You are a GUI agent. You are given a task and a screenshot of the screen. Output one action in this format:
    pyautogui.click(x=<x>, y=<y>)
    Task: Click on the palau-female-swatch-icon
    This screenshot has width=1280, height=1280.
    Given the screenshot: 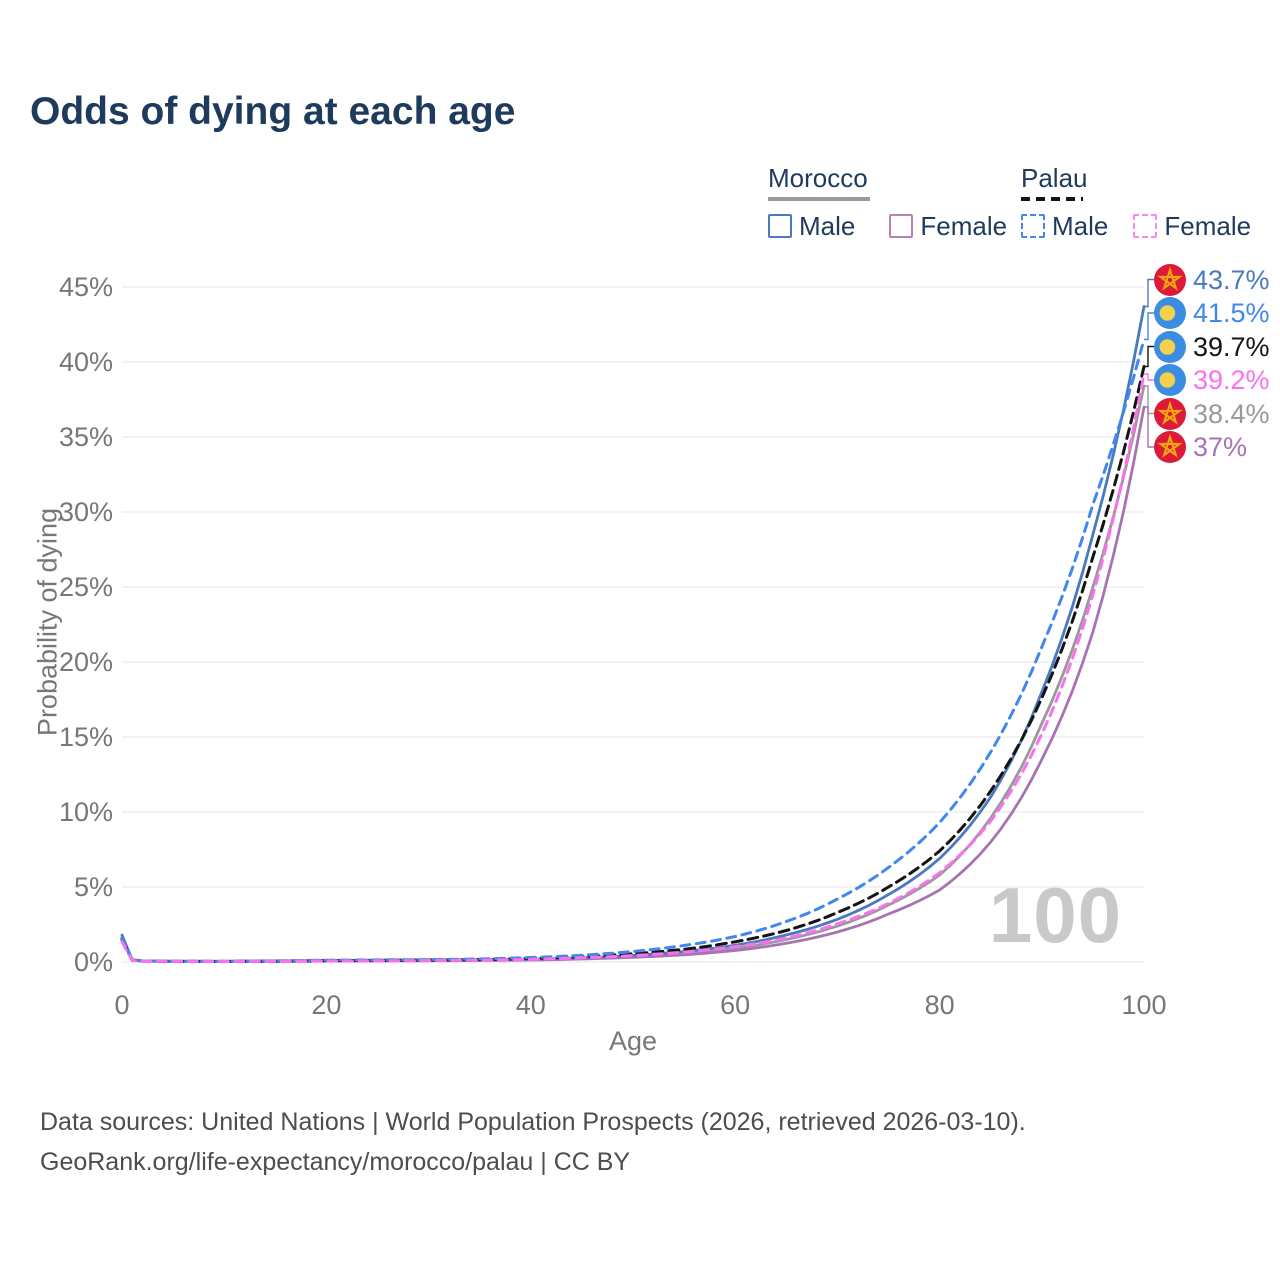 What is the action you would take?
    pyautogui.click(x=1145, y=226)
    